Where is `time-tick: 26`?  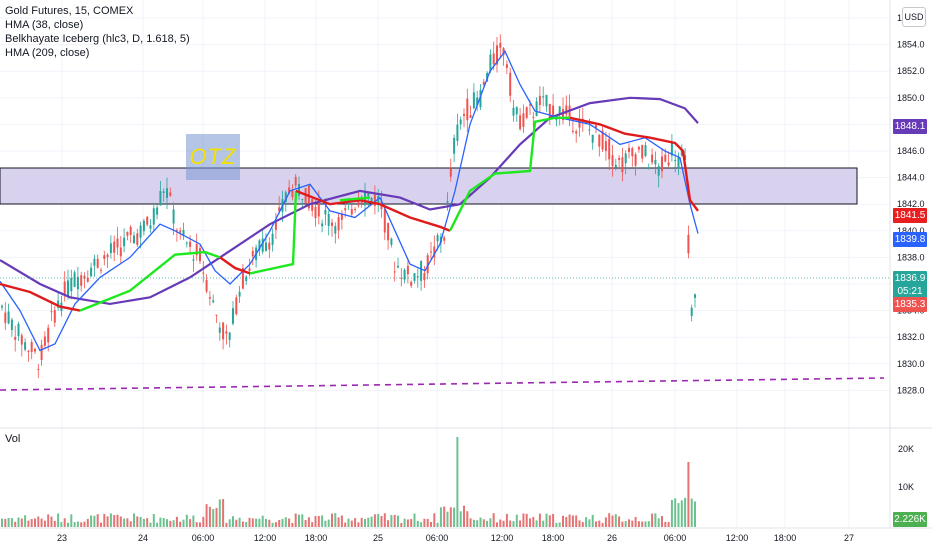
time-tick: 26 is located at coordinates (612, 538).